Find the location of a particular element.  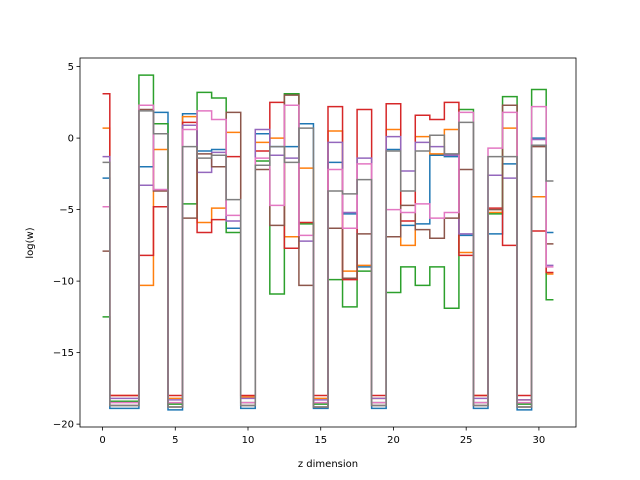

y-tick-label: 5 is located at coordinates (71, 67).